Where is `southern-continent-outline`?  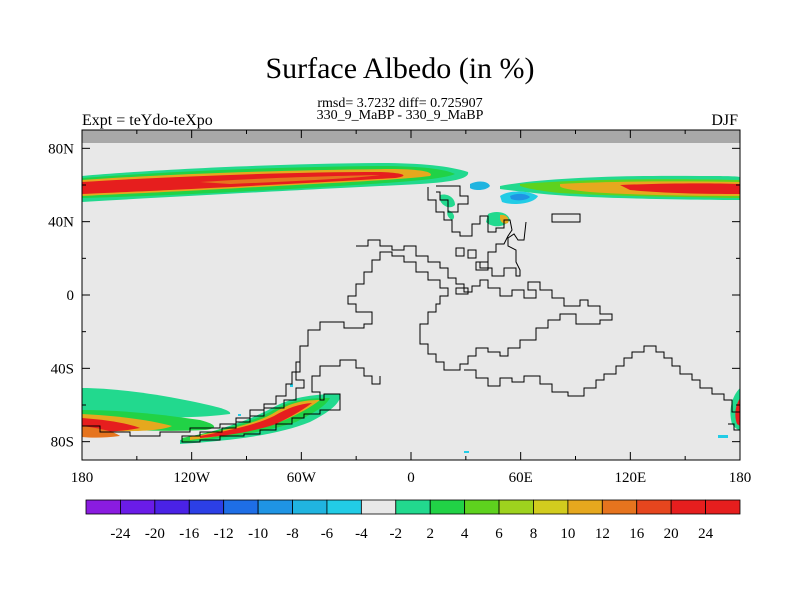
southern-continent-outline is located at coordinates (602, 379).